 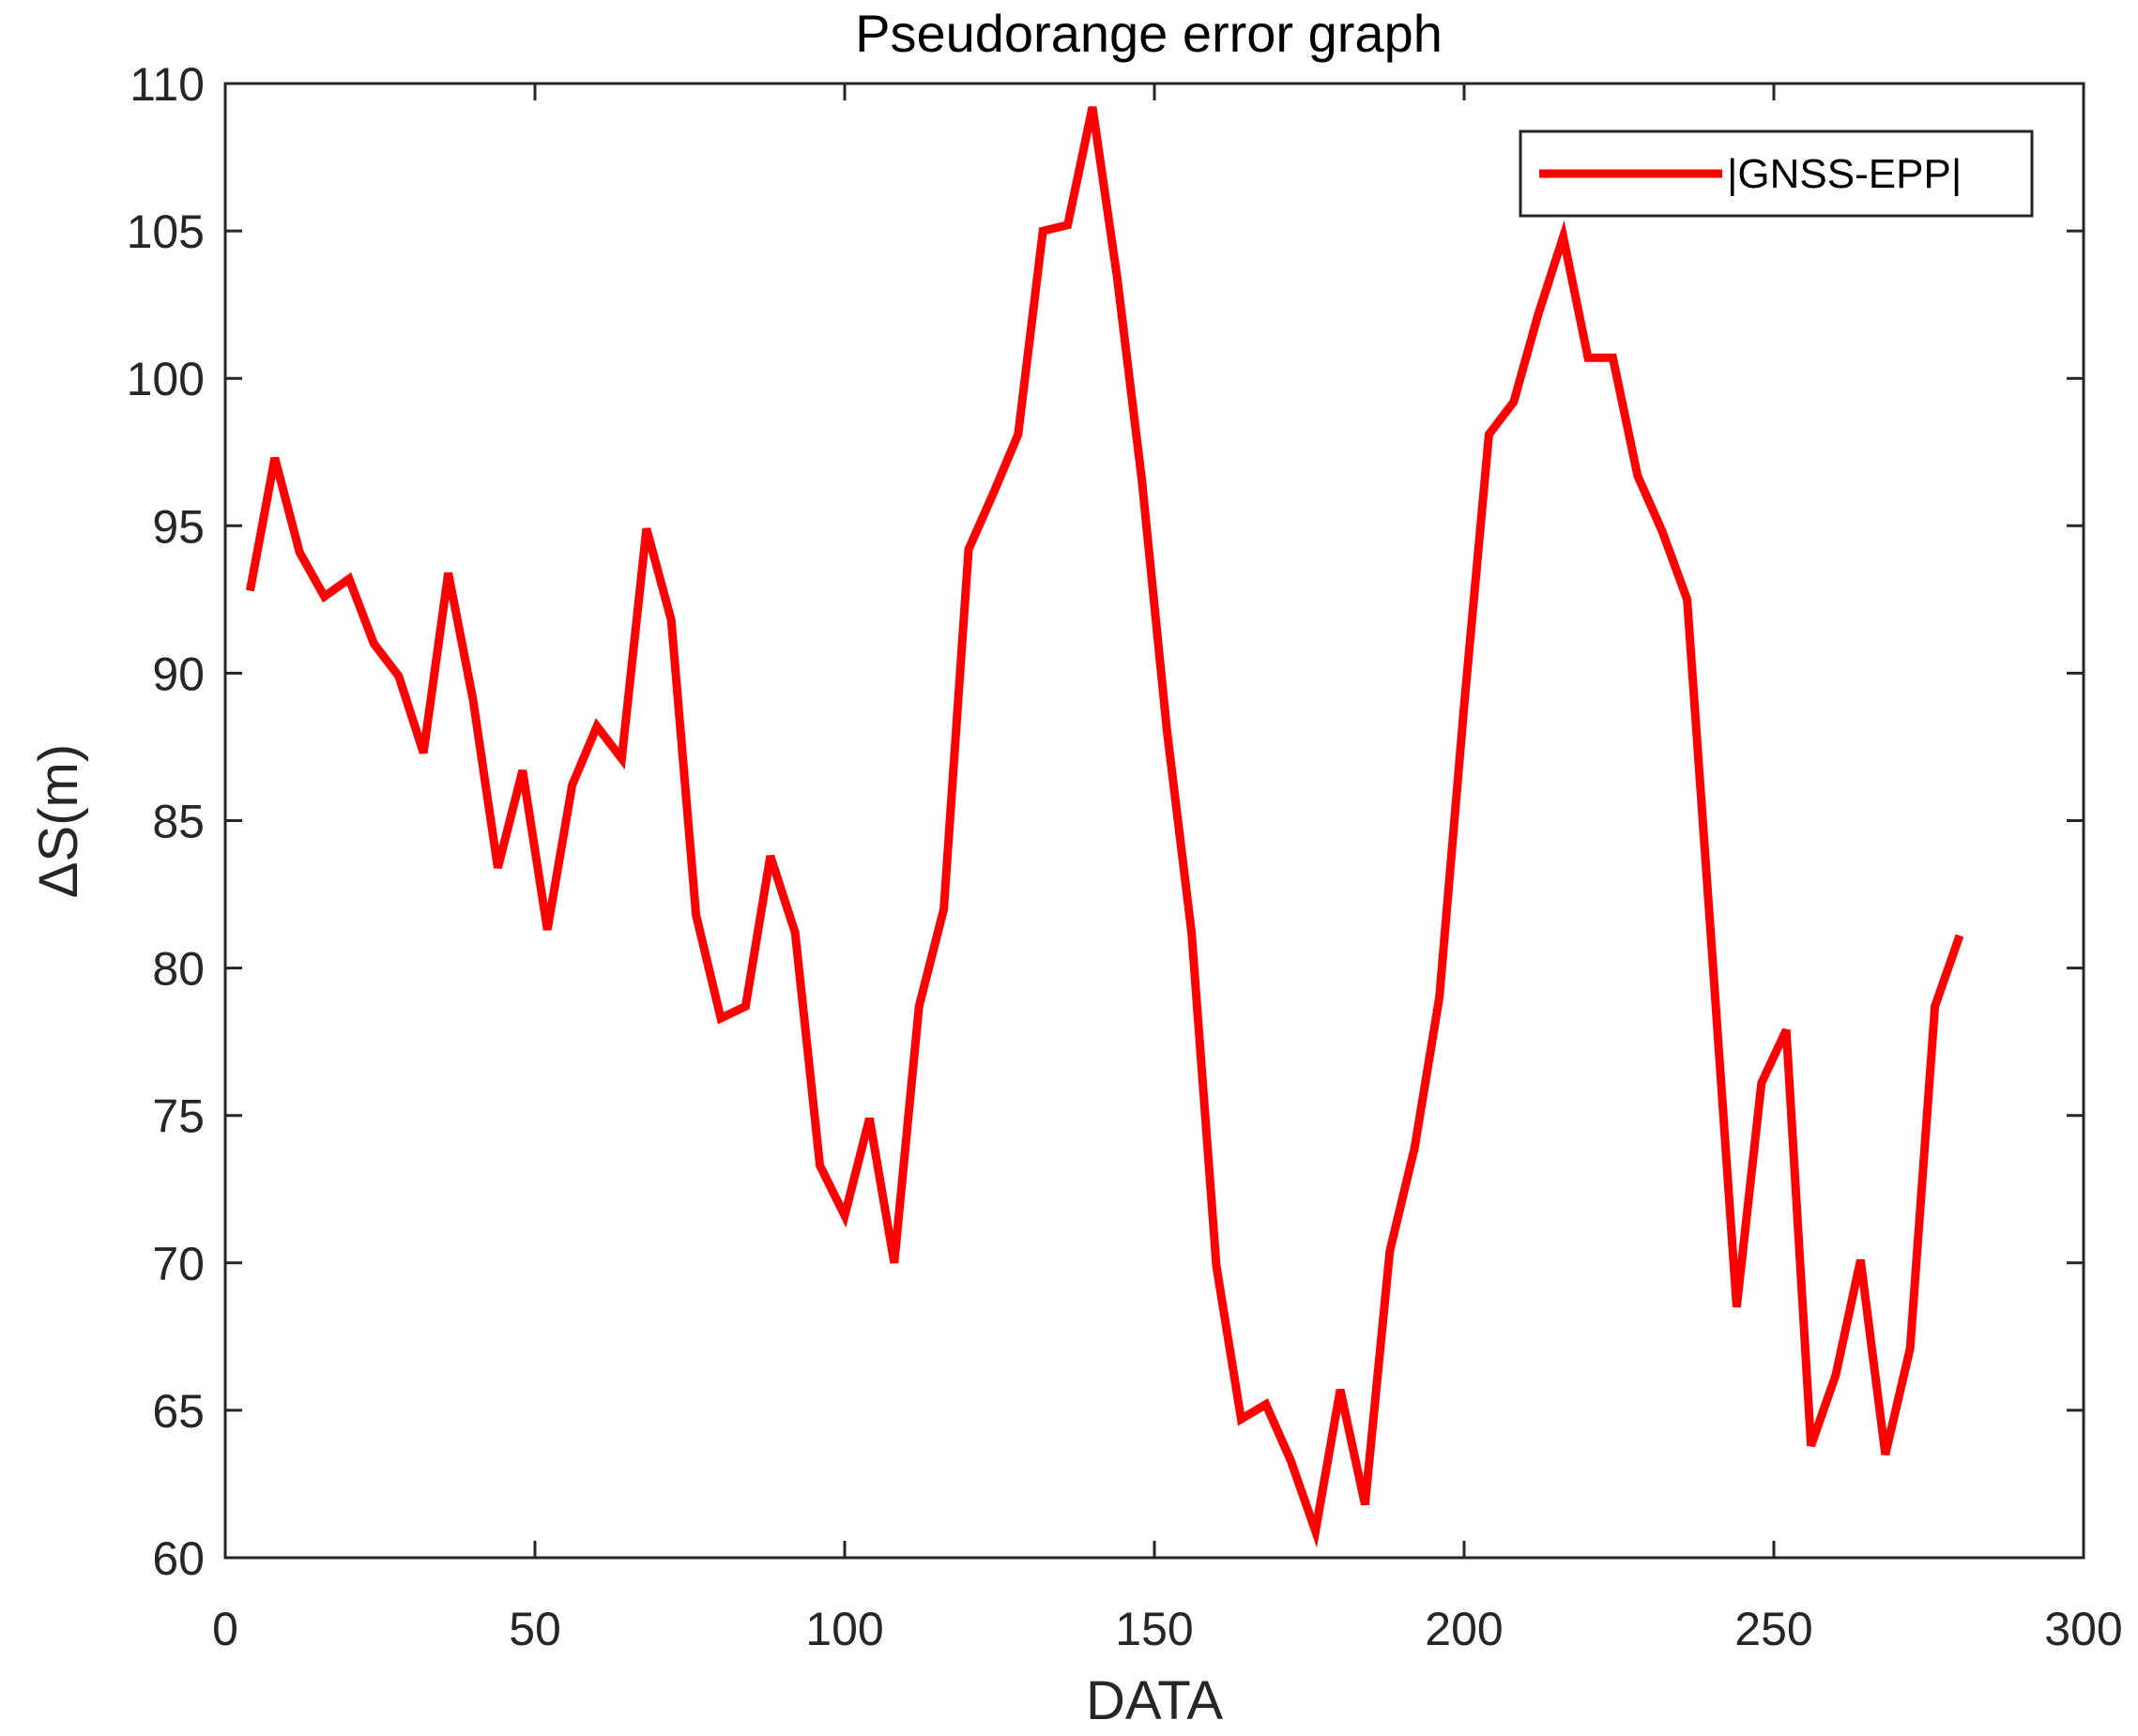 What do you see at coordinates (166, 232) in the screenshot?
I see `y-tick-label: 105` at bounding box center [166, 232].